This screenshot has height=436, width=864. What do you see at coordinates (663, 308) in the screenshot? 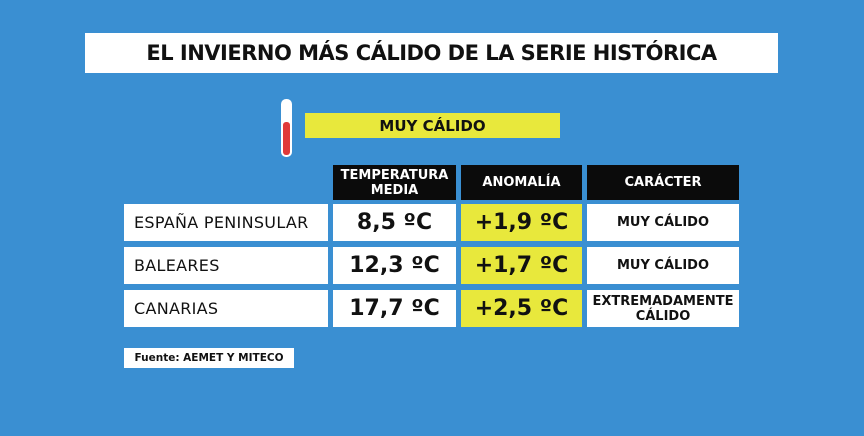
I see `character-cell: EXTREMADAMENTE CÁLIDO` at bounding box center [663, 308].